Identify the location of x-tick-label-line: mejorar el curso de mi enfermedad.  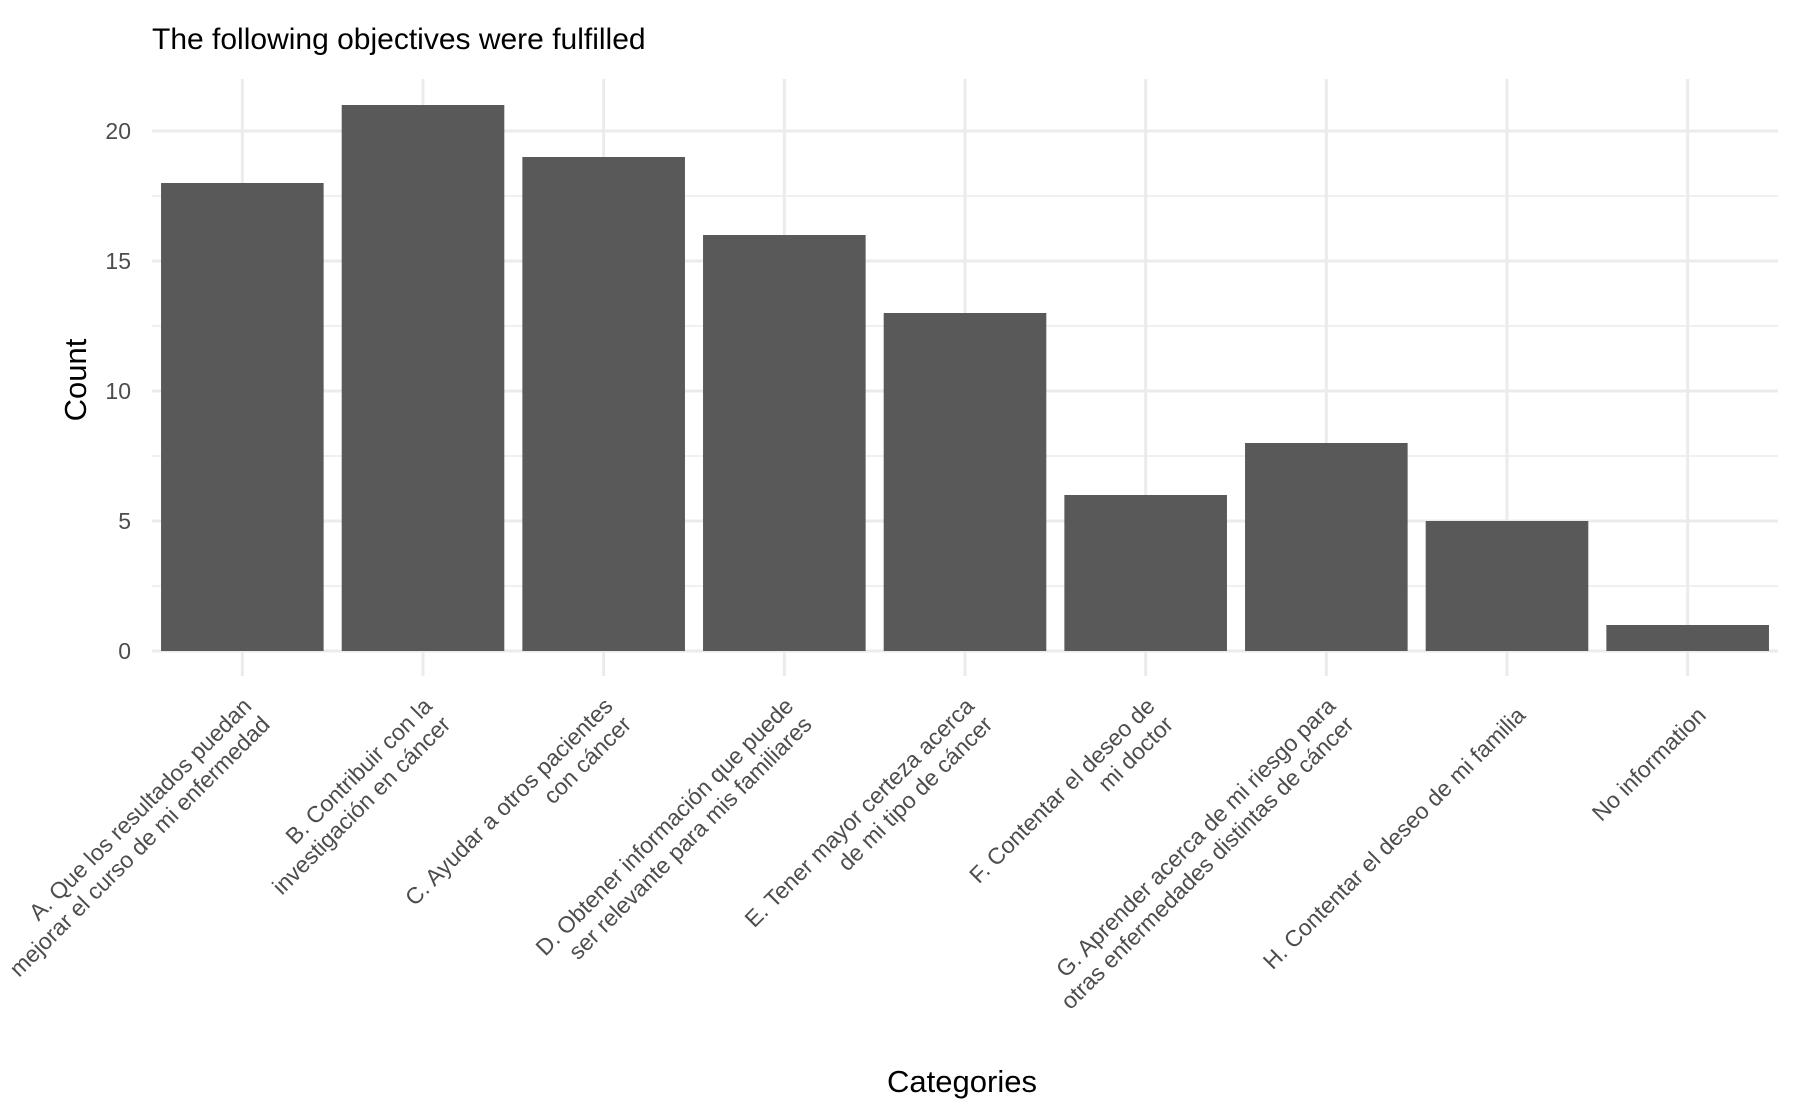
(139, 846).